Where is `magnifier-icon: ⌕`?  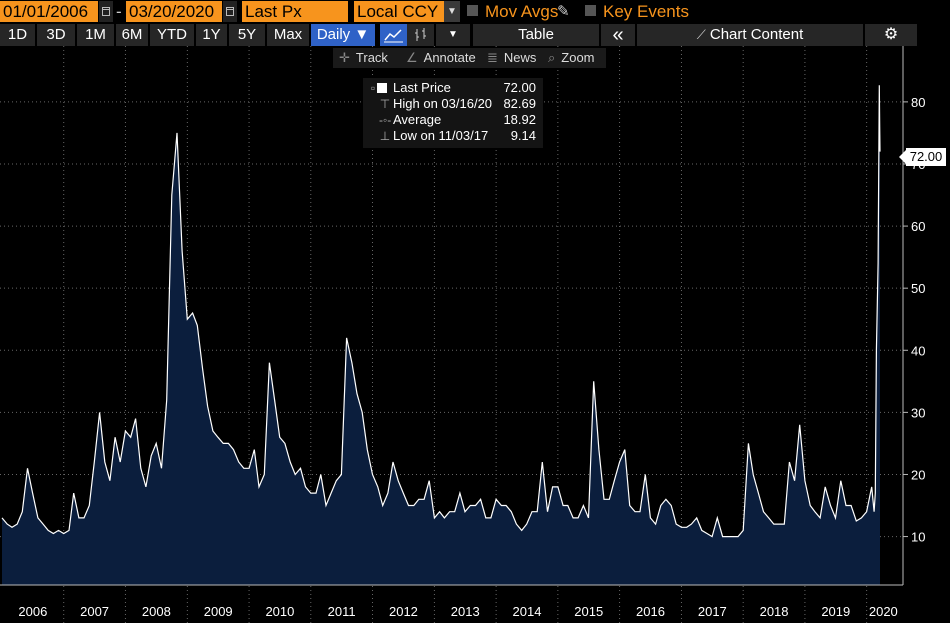 magnifier-icon: ⌕ is located at coordinates (552, 57).